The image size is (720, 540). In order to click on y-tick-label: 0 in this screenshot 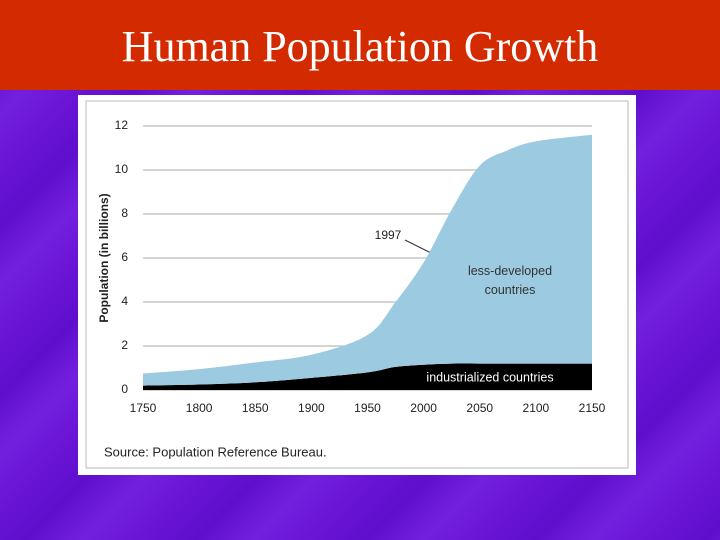, I will do `click(124, 389)`.